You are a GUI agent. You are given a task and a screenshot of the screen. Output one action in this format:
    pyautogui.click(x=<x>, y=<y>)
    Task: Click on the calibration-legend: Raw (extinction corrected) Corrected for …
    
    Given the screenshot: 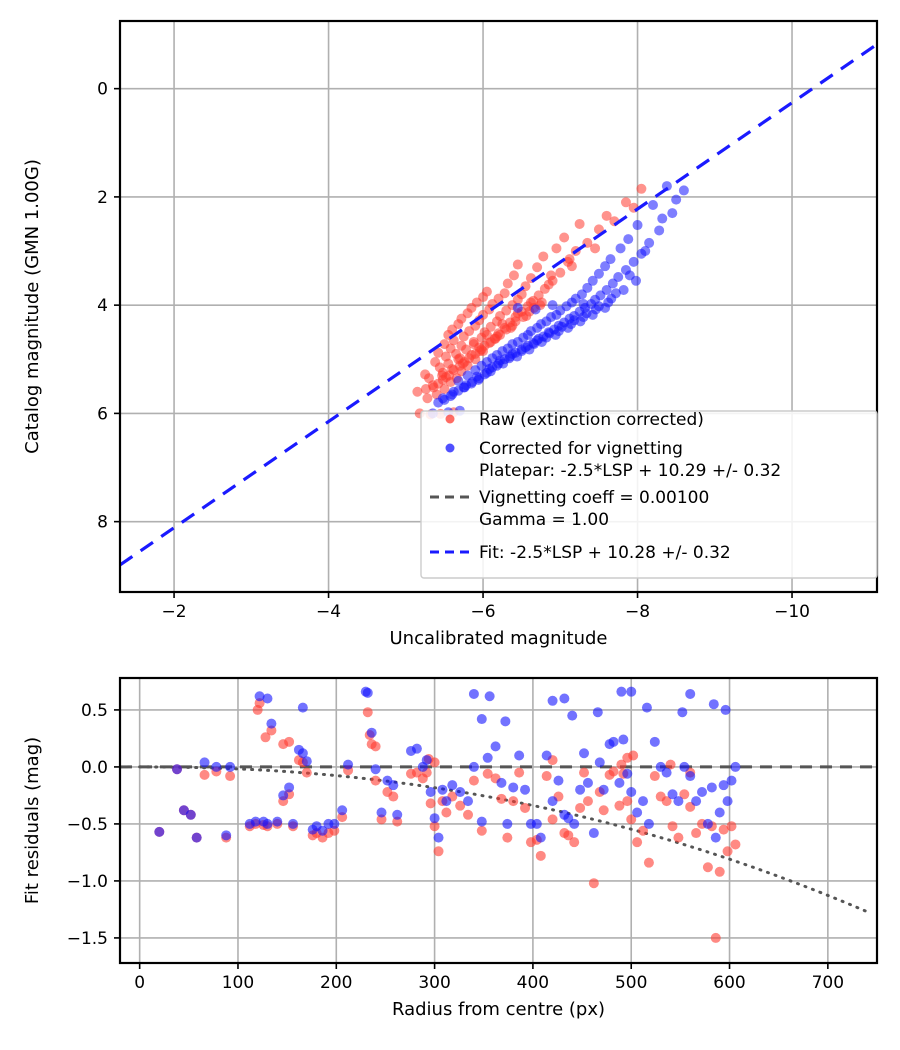 What is the action you would take?
    pyautogui.click(x=649, y=494)
    